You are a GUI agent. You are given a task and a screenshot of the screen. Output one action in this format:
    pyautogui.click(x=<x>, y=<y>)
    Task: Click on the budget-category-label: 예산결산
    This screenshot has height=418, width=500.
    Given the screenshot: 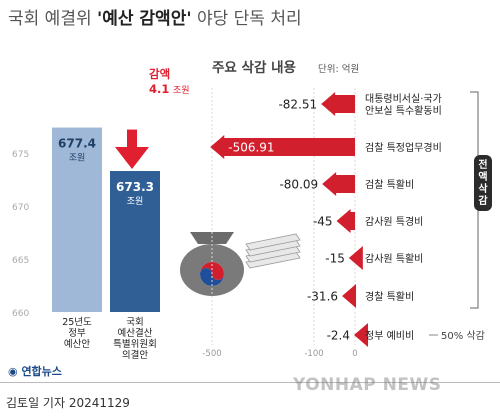 What is the action you would take?
    pyautogui.click(x=135, y=333)
    